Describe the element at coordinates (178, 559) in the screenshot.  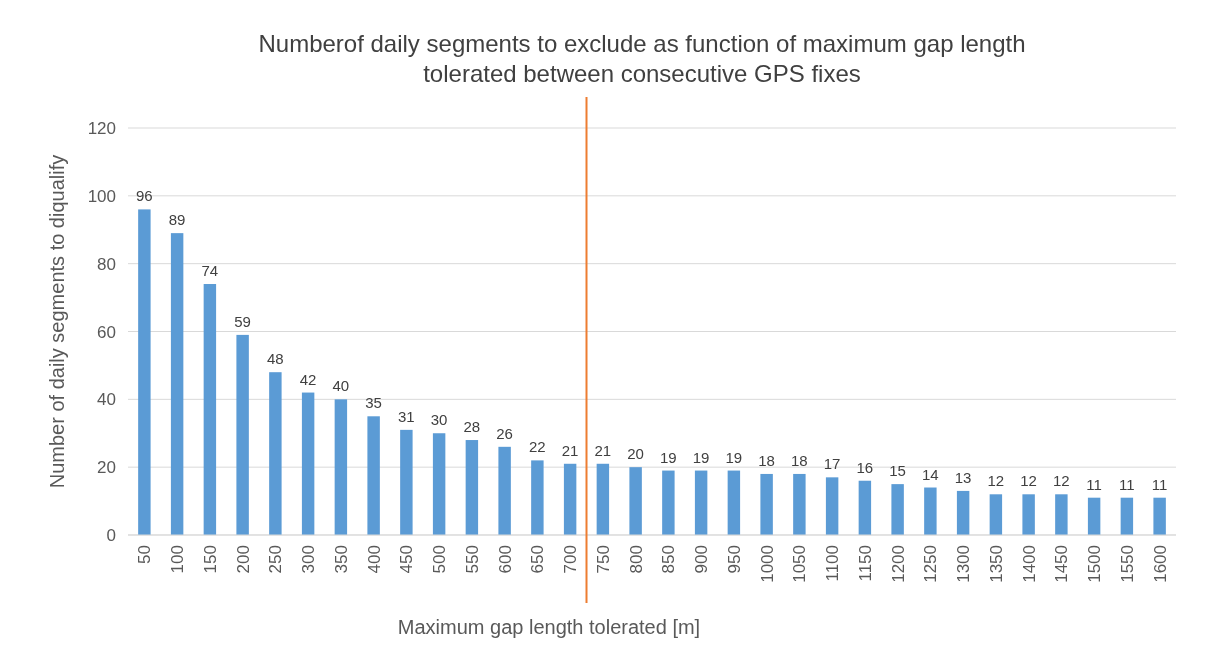
I see `x-tick-label: 100` at that location.